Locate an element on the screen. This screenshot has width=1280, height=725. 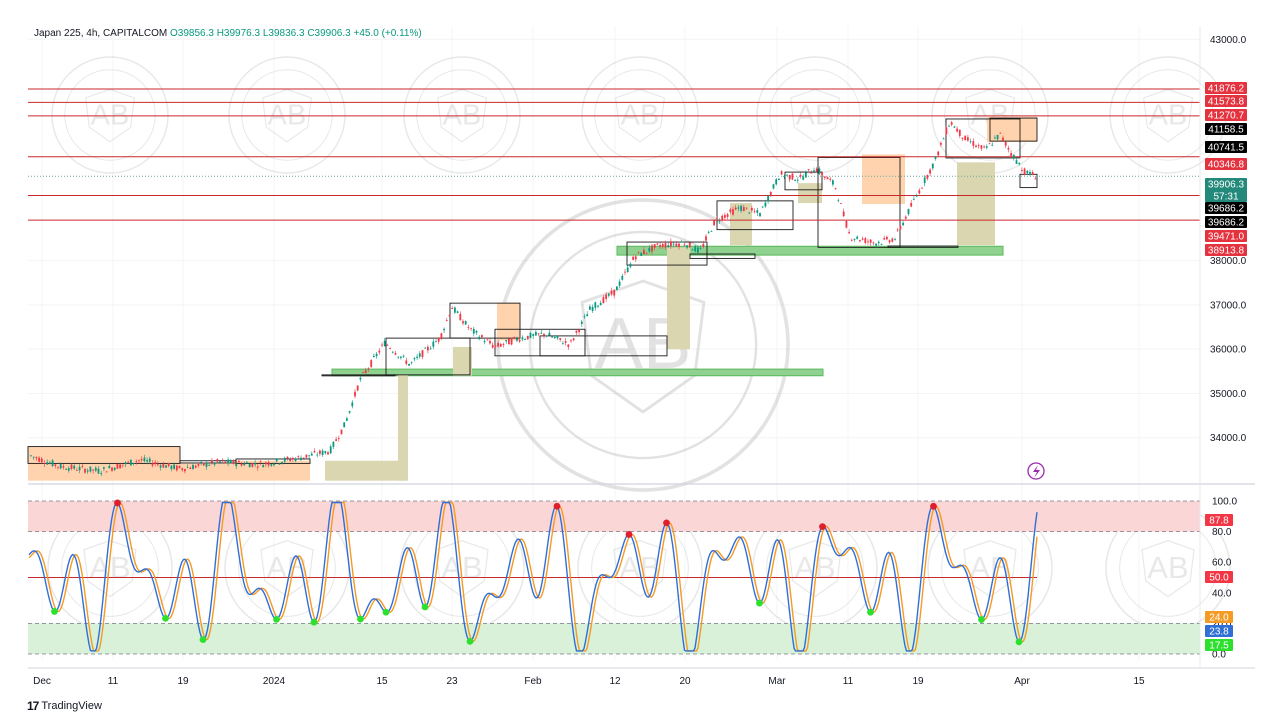
discount-zone is located at coordinates (678, 298).